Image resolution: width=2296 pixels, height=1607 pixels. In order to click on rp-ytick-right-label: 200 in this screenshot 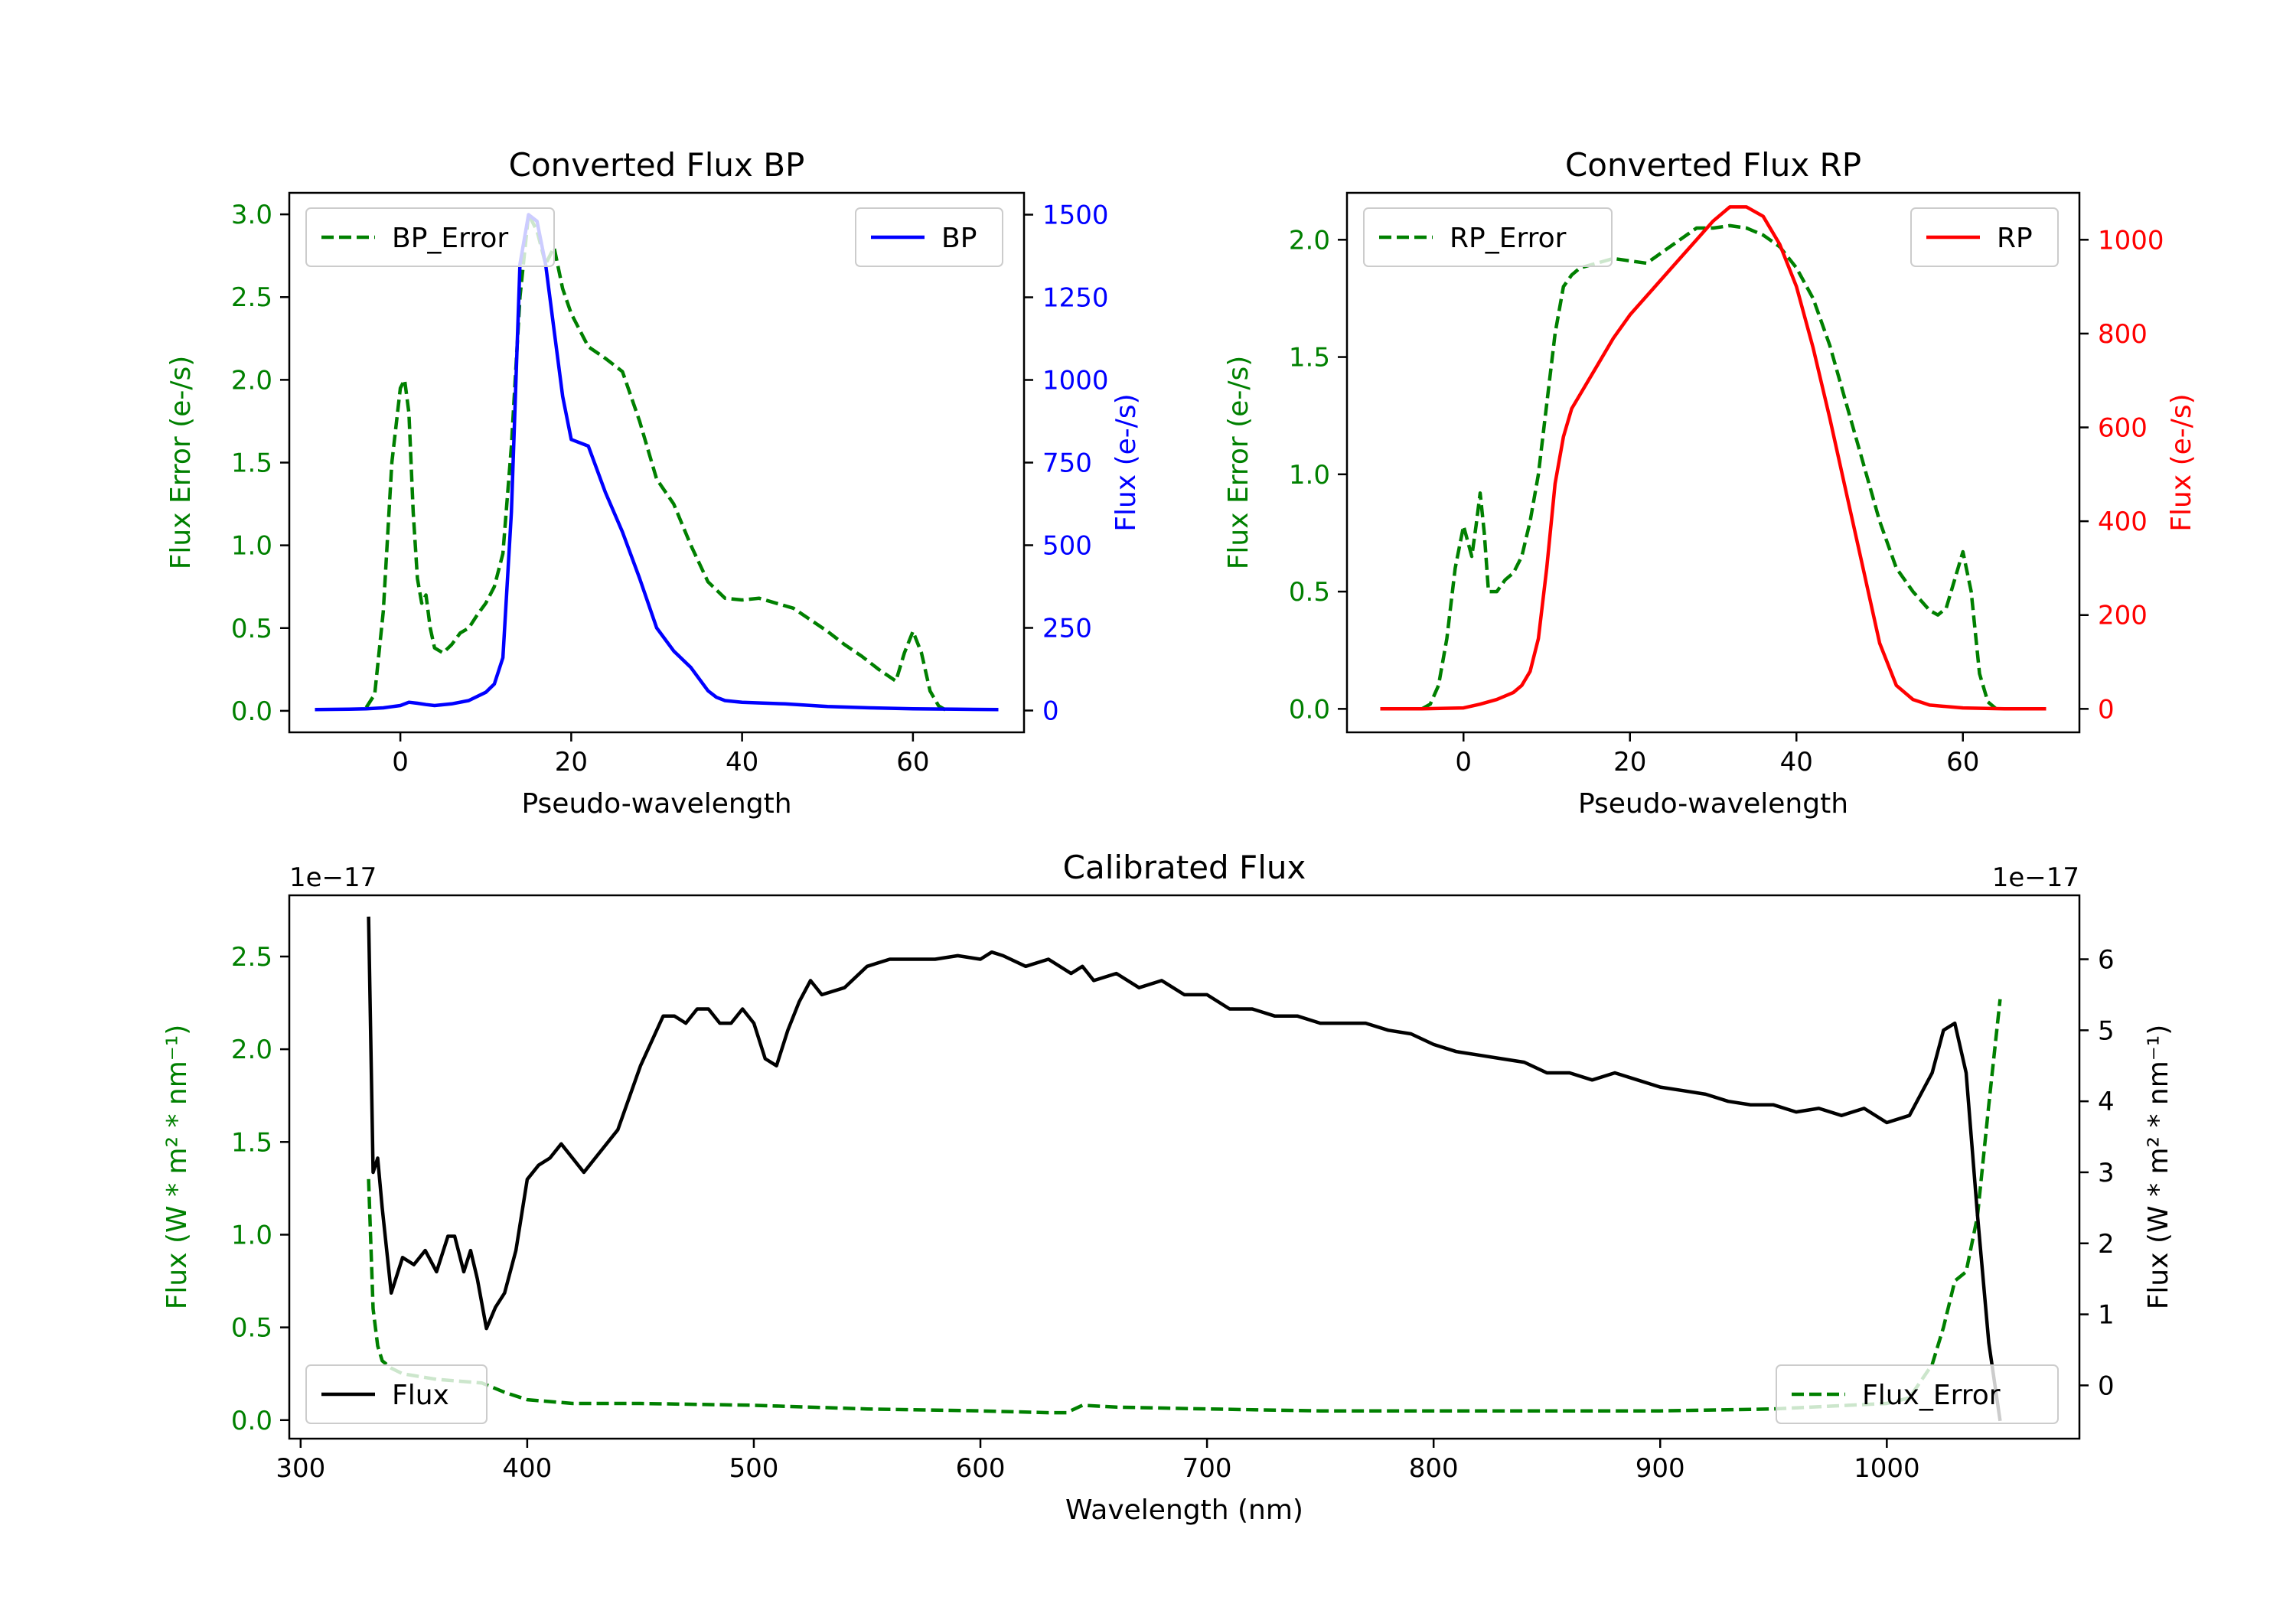, I will do `click(2123, 616)`.